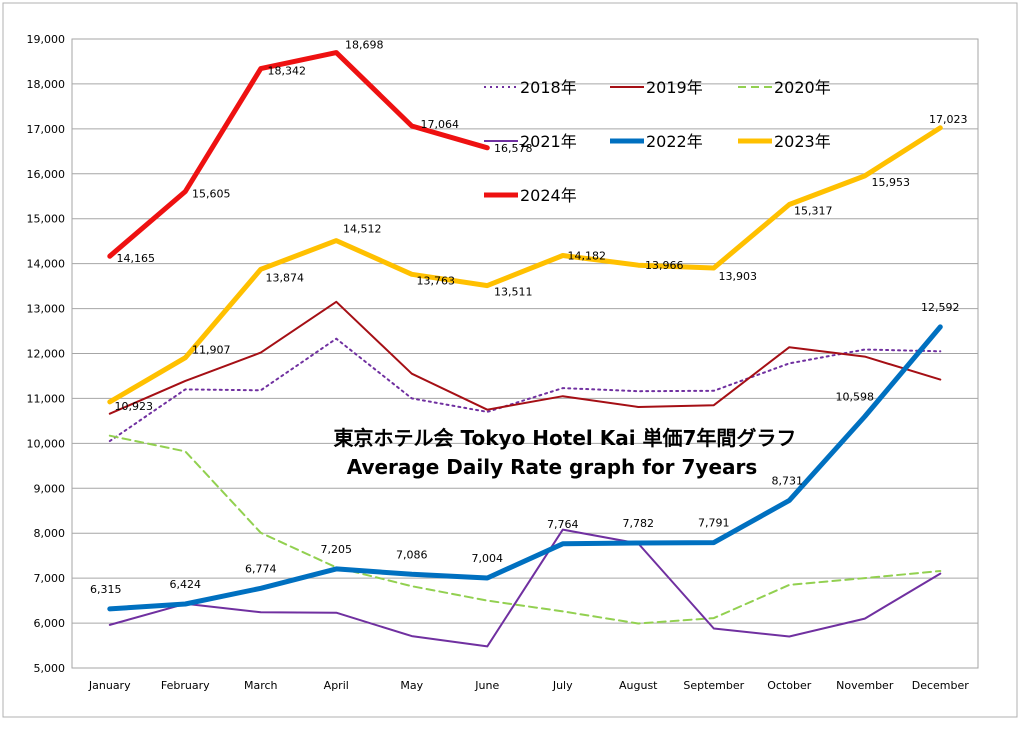 The width and height of the screenshot is (1024, 729). I want to click on legend-label: 2020年, so click(802, 87).